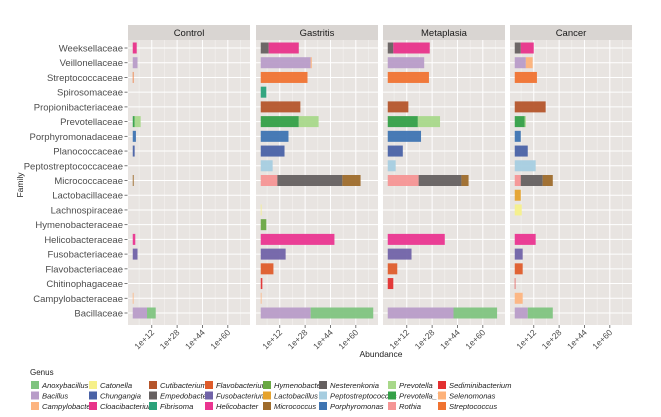 Image resolution: width=661 pixels, height=417 pixels. Describe the element at coordinates (85, 255) in the screenshot. I see `y-tick-label: Fusobacteriaceae` at that location.